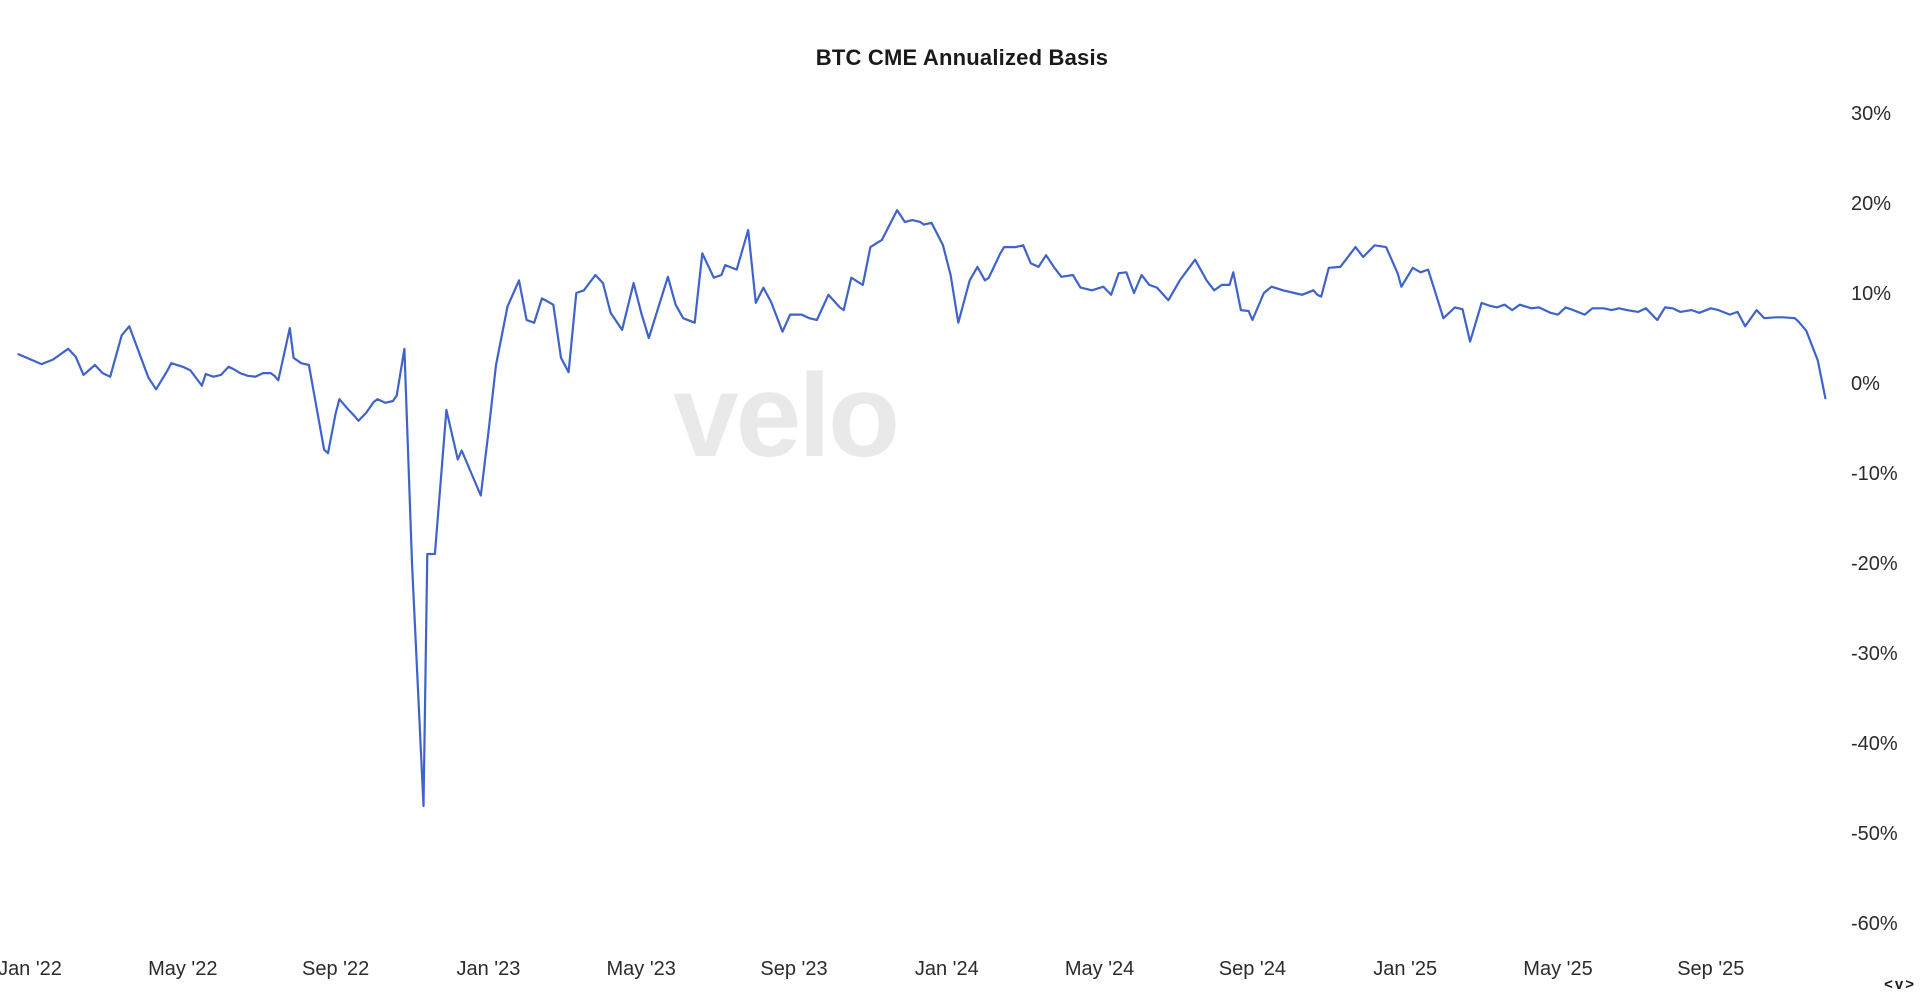 This screenshot has width=1920, height=1005. Describe the element at coordinates (1871, 294) in the screenshot. I see `y-tick-label: 10%` at that location.